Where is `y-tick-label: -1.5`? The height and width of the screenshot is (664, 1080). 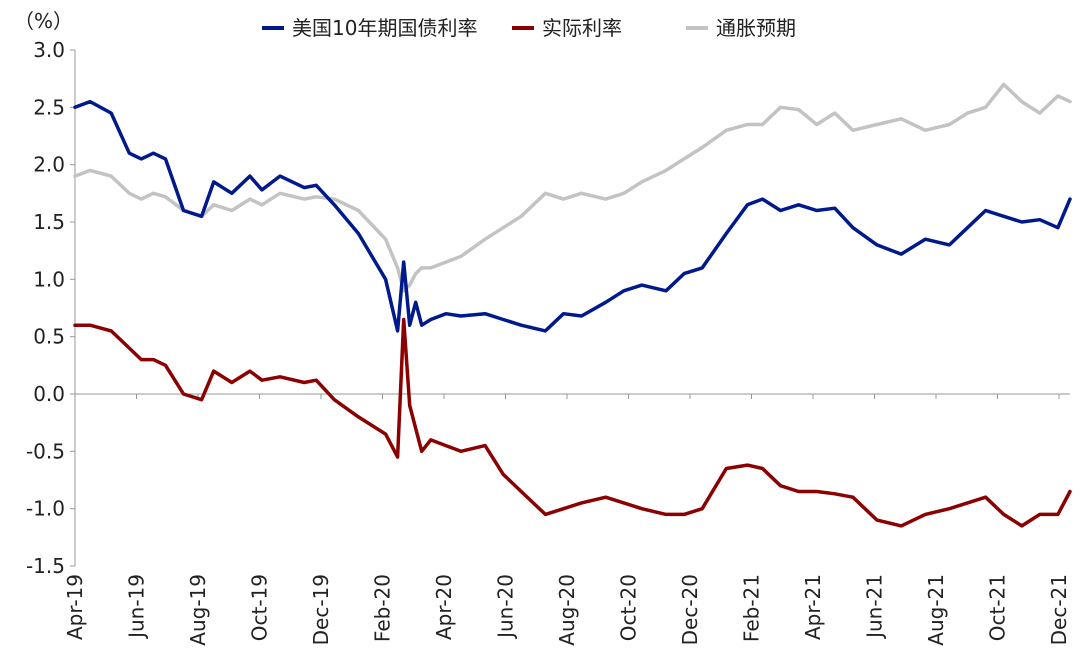
y-tick-label: -1.5 is located at coordinates (45, 566).